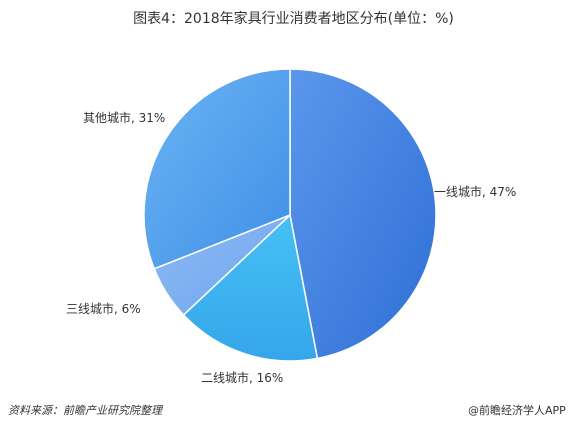  I want to click on slice-label: 其他城市, 31%, so click(124, 117).